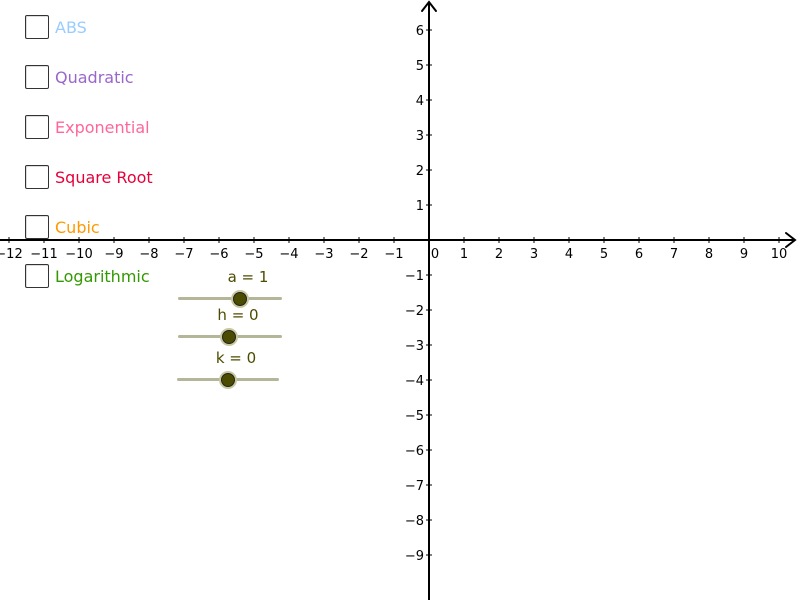 This screenshot has height=600, width=800. I want to click on y-tick-label: −3, so click(414, 346).